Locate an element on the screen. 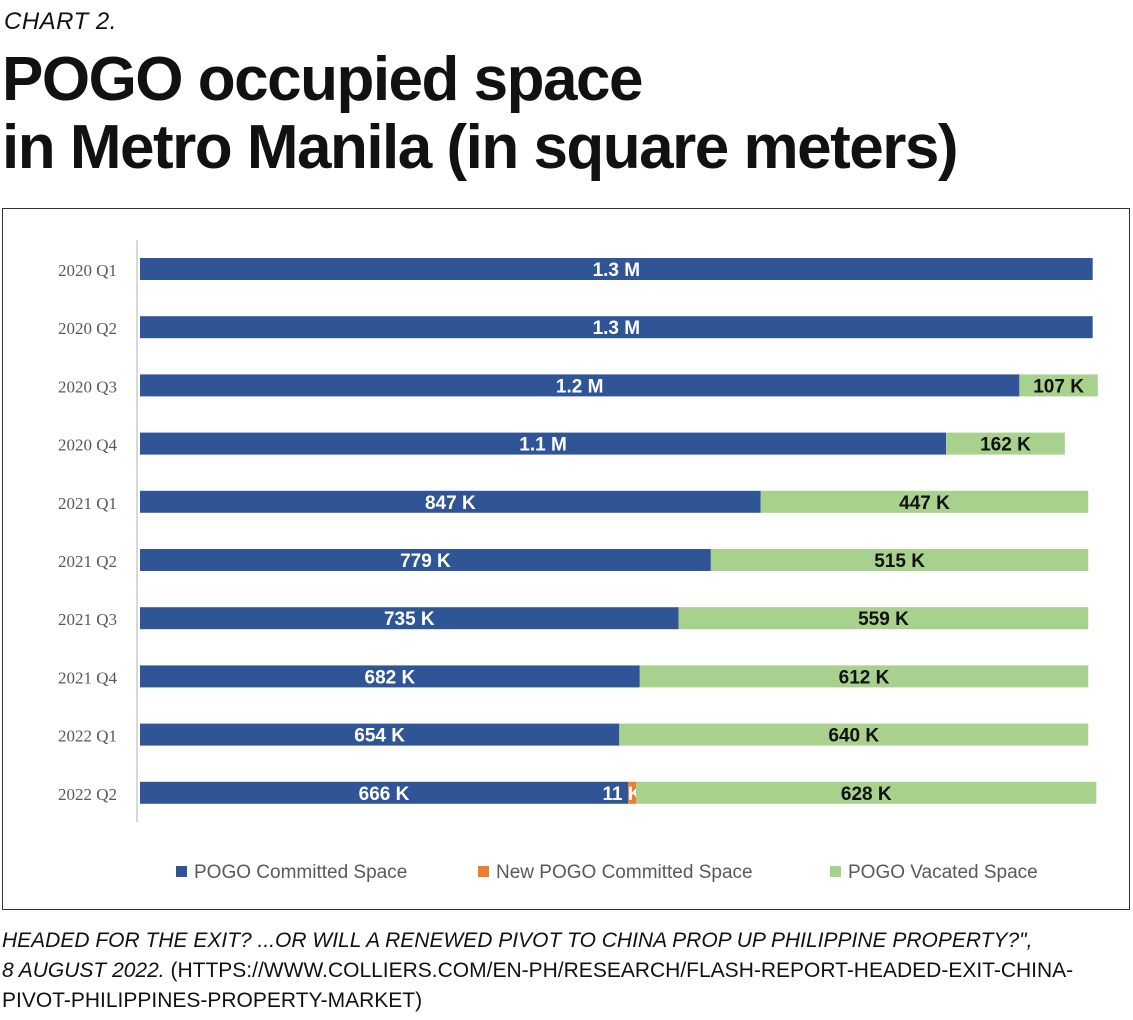  data-label: 779 K is located at coordinates (425, 561).